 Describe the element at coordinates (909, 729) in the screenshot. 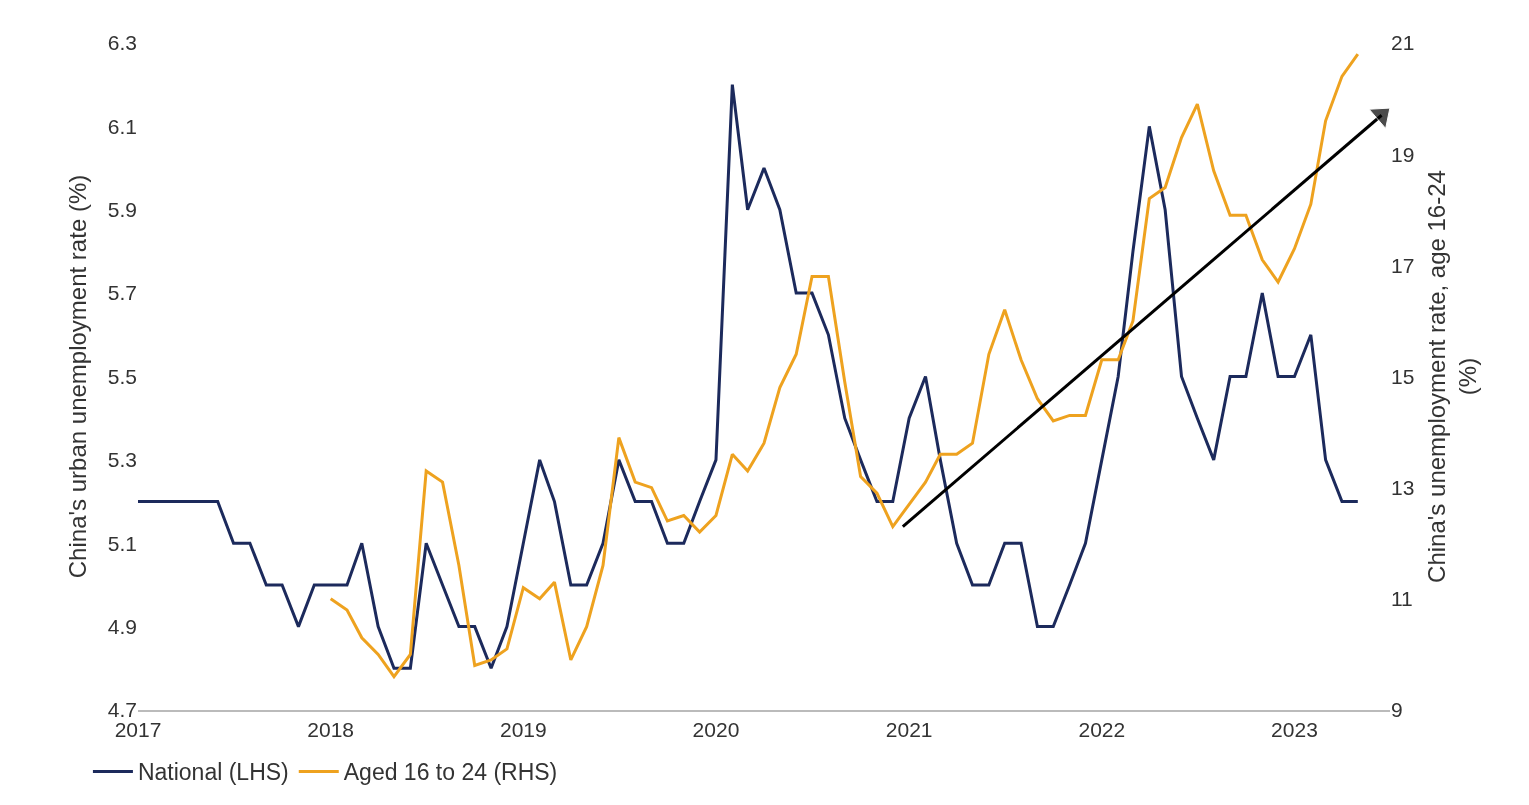

I see `x-tick-label: 2021` at that location.